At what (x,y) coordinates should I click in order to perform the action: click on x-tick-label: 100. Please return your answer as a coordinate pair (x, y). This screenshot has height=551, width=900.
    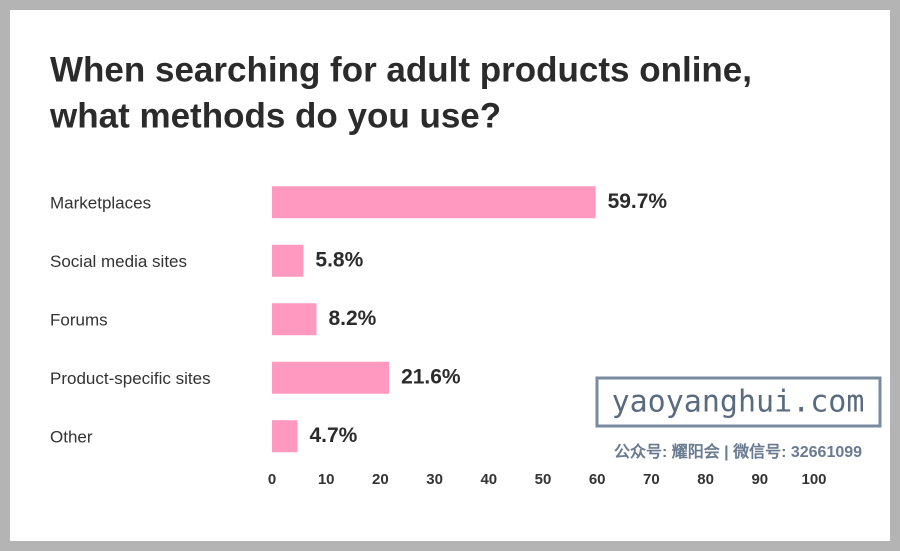
    Looking at the image, I should click on (813, 479).